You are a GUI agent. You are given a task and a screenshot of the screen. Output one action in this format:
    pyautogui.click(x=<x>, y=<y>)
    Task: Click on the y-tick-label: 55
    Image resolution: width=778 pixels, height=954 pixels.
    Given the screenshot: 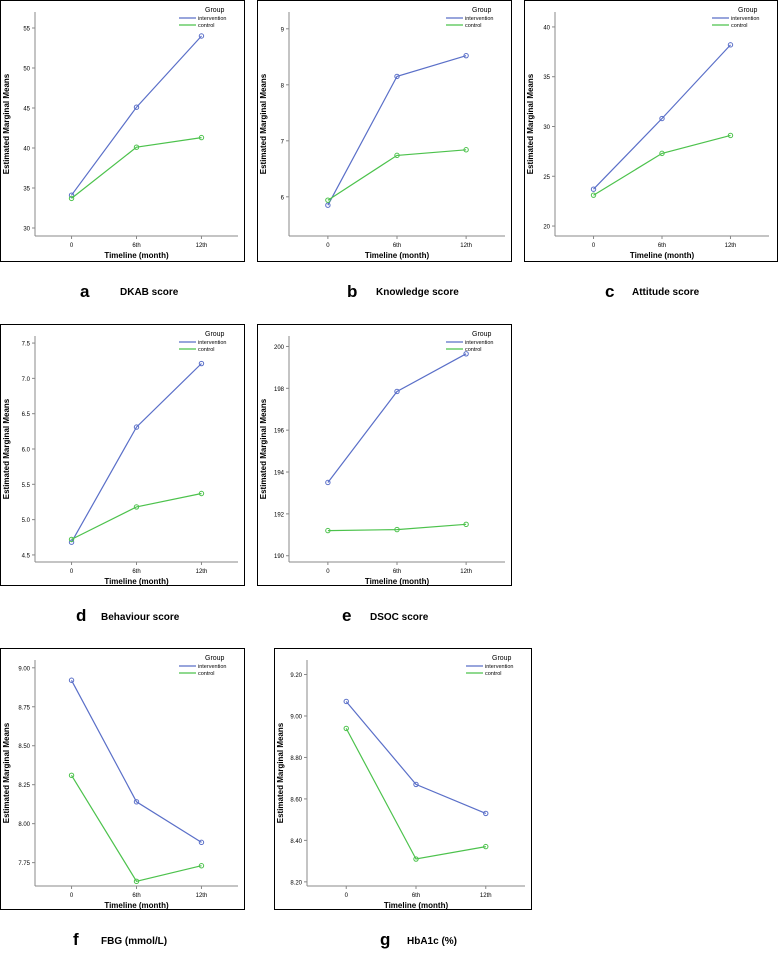 What is the action you would take?
    pyautogui.click(x=26, y=30)
    